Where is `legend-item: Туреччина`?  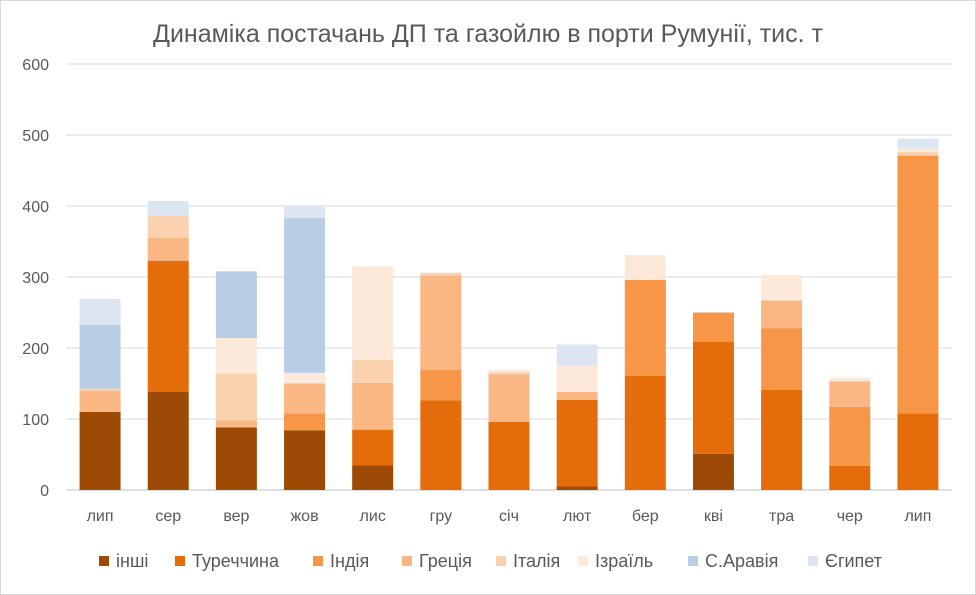
legend-item: Туреччина is located at coordinates (227, 561).